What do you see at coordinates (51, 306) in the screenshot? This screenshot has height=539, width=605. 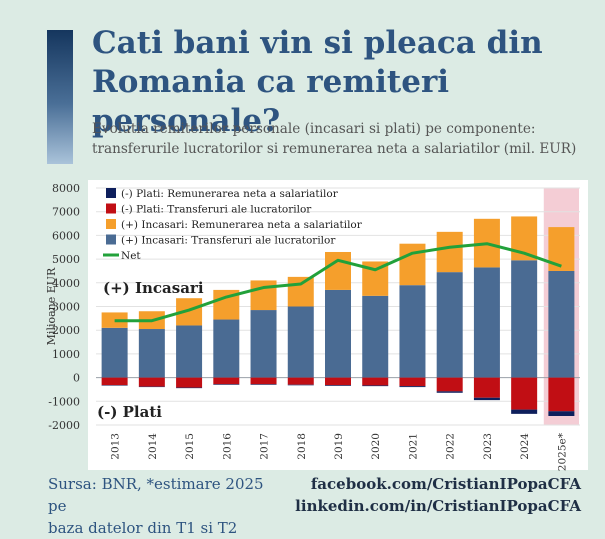 I see `y-axis-label: Milioane EUR` at bounding box center [51, 306].